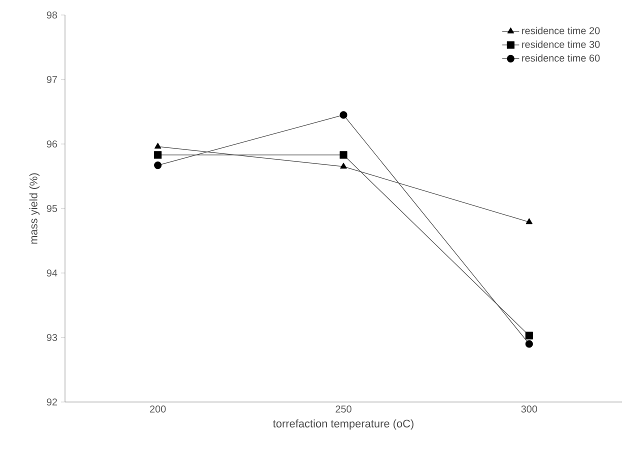 This screenshot has height=463, width=628. I want to click on y-tick-label: 98, so click(52, 15).